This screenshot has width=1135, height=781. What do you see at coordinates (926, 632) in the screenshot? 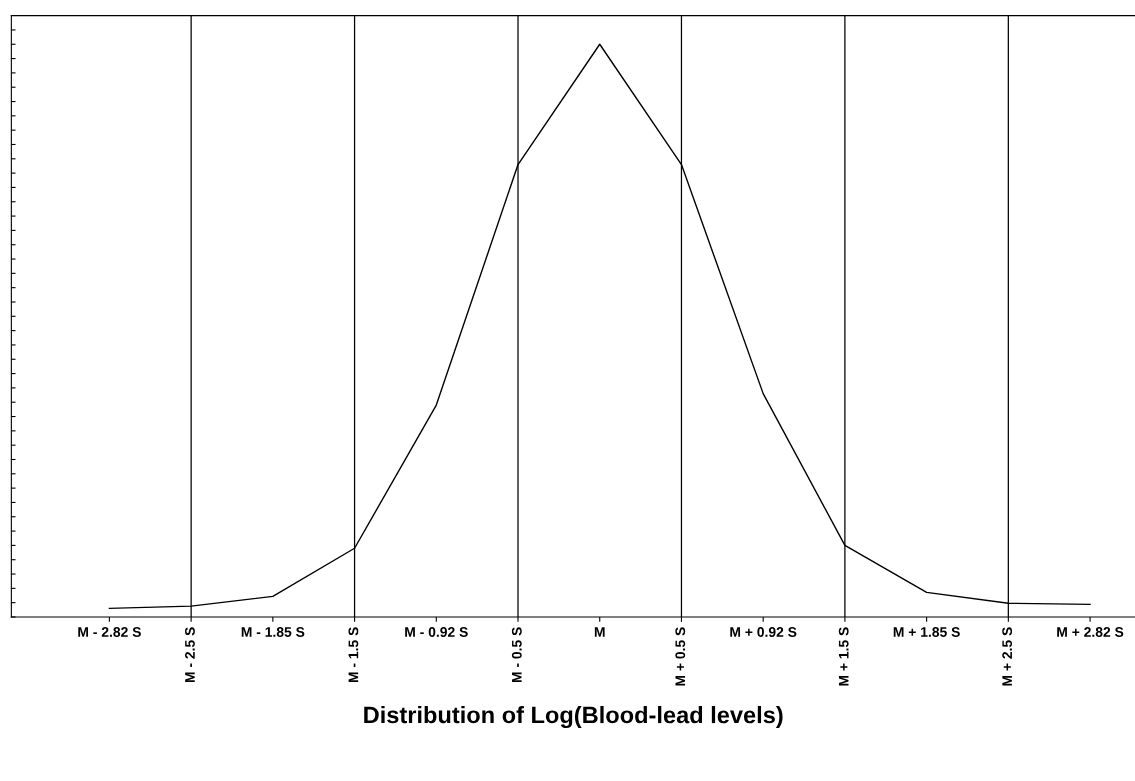
I see `x-tick-label: M + 1.85 S` at bounding box center [926, 632].